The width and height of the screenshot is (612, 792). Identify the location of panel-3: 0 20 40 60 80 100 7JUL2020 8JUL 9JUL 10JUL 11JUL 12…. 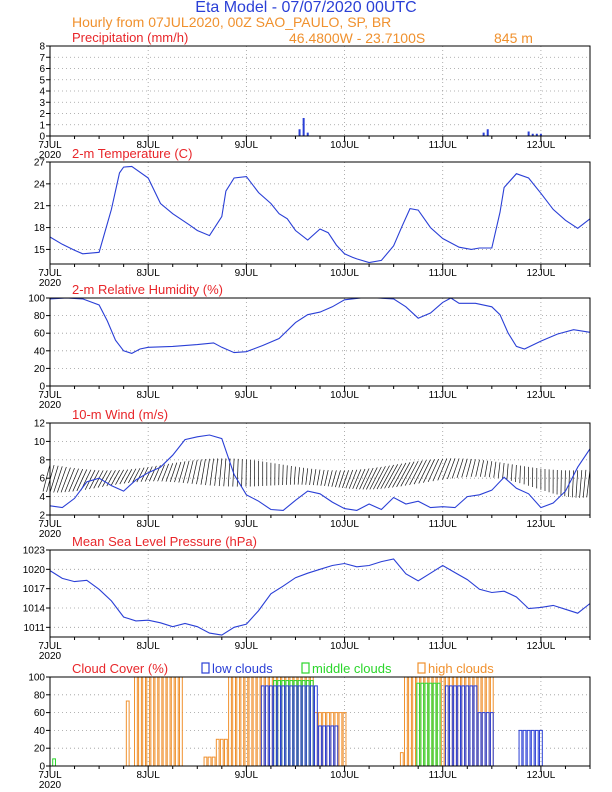
(309, 346).